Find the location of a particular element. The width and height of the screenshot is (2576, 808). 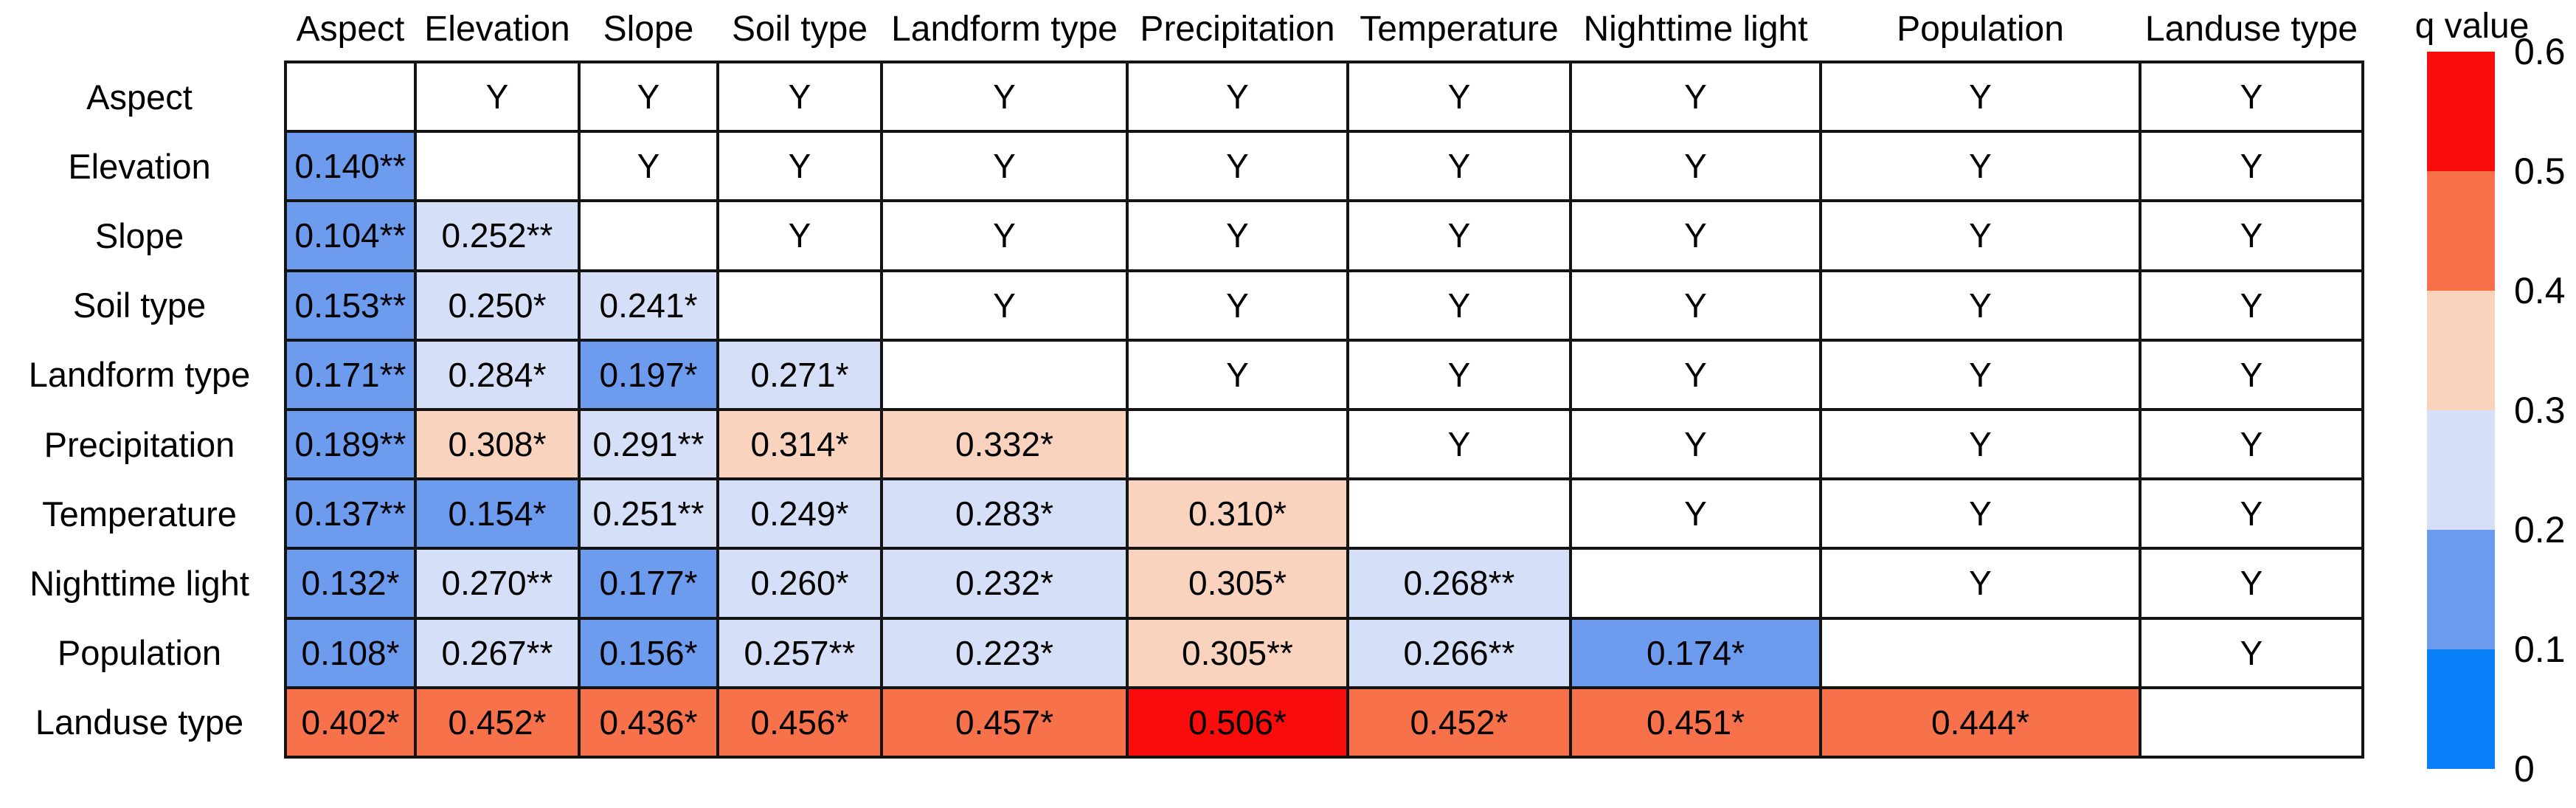

row-label-soil-type: Soil type is located at coordinates (140, 305).